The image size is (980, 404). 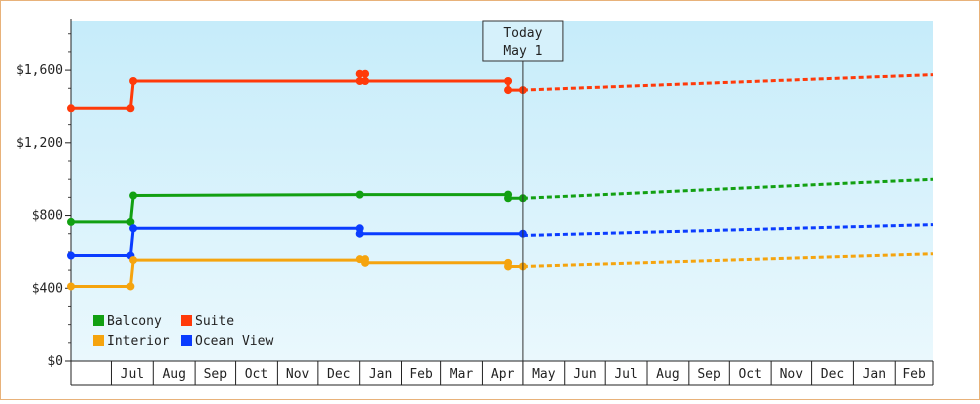 I want to click on legend-label: Interior, so click(x=138, y=341).